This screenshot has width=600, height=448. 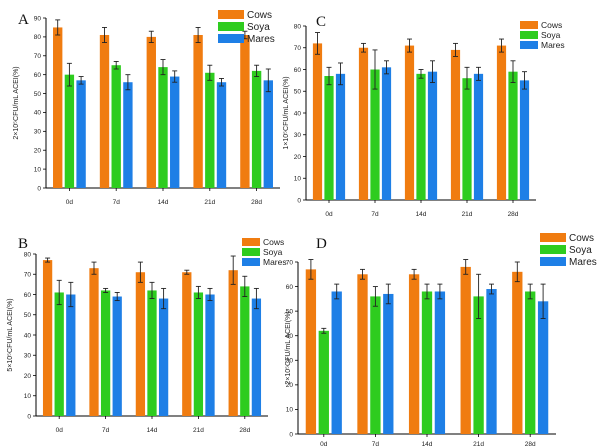 I want to click on y-axis-label: 5×10⁵CFU/mL ACEI(%), so click(x=10, y=334).